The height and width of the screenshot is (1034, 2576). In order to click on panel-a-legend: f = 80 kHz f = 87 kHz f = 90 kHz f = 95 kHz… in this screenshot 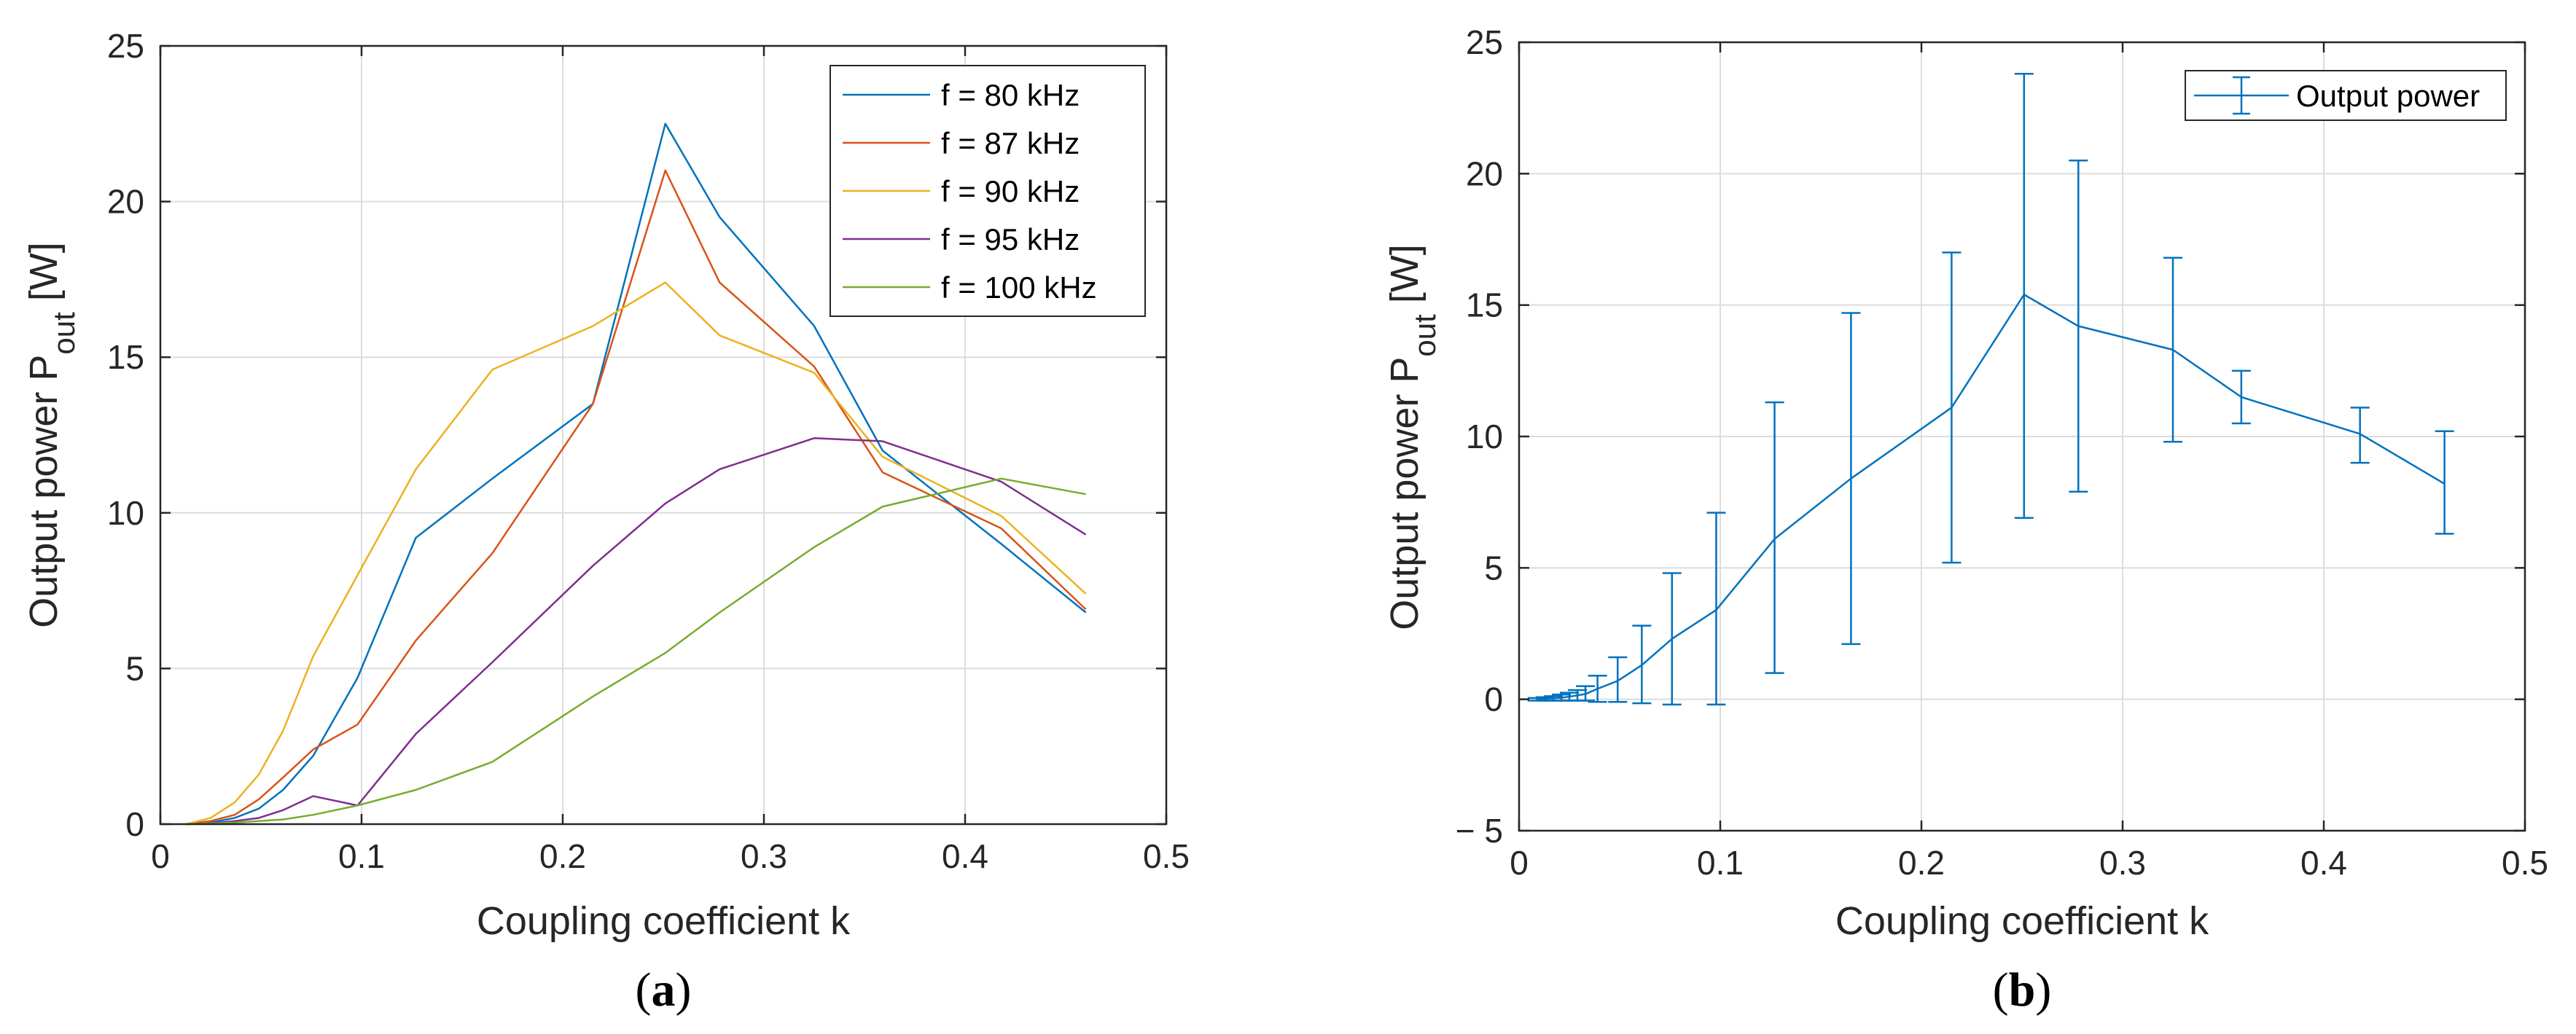, I will do `click(988, 191)`.